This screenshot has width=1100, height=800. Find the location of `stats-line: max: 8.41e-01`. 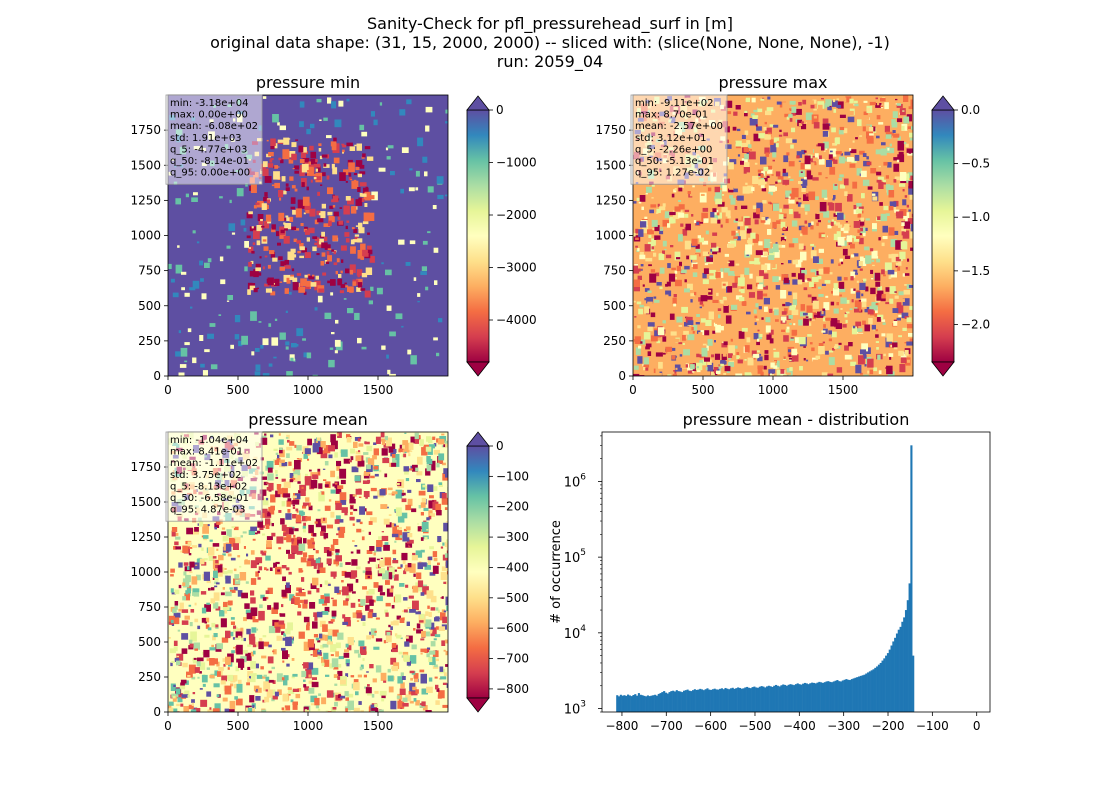

stats-line: max: 8.41e-01 is located at coordinates (206, 452).